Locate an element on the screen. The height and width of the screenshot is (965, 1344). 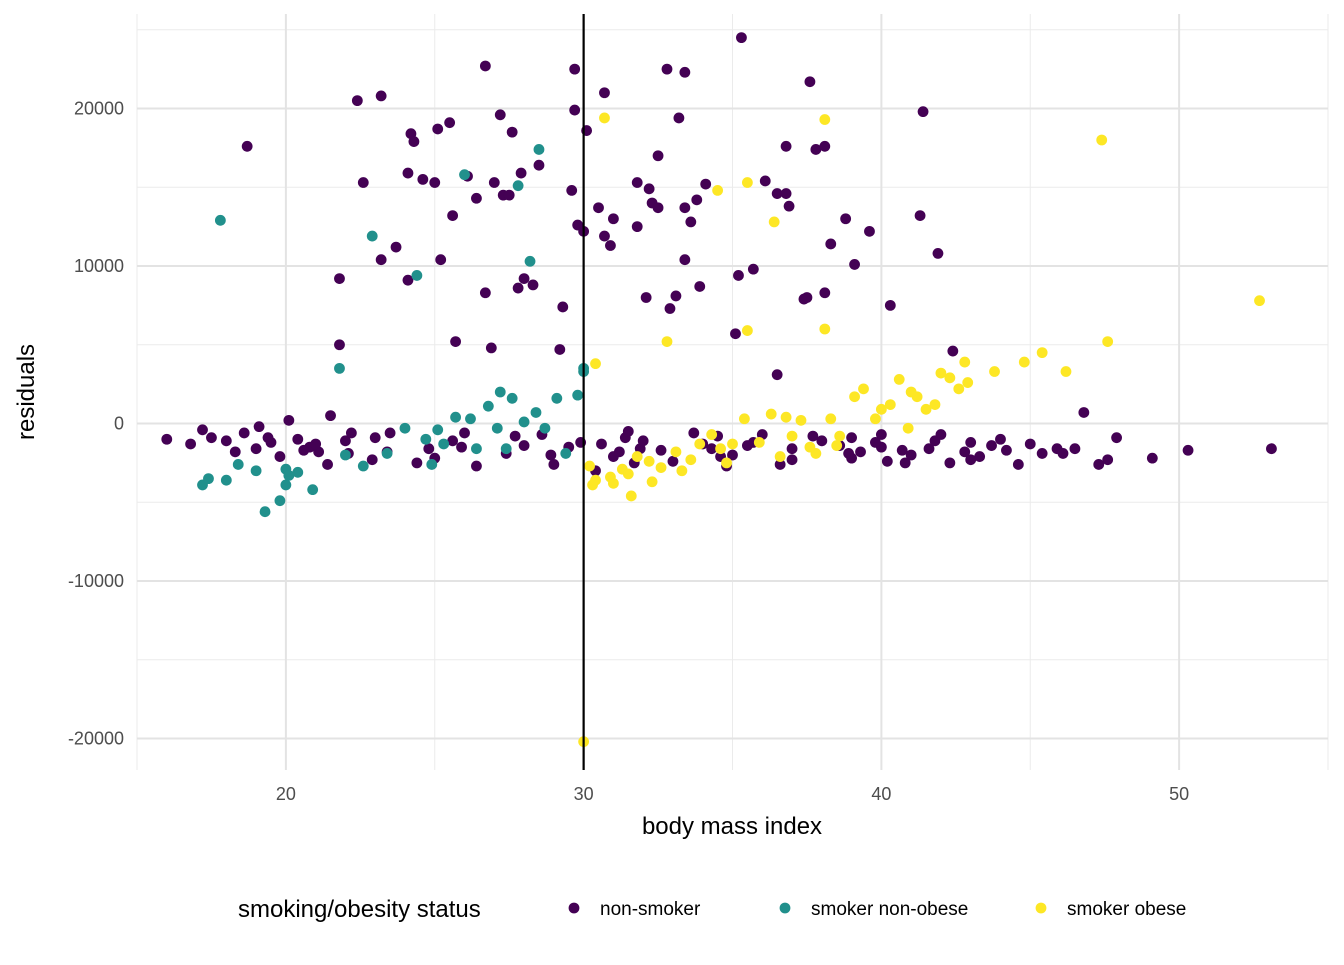
series-smoker-non-obese is located at coordinates (393, 331).